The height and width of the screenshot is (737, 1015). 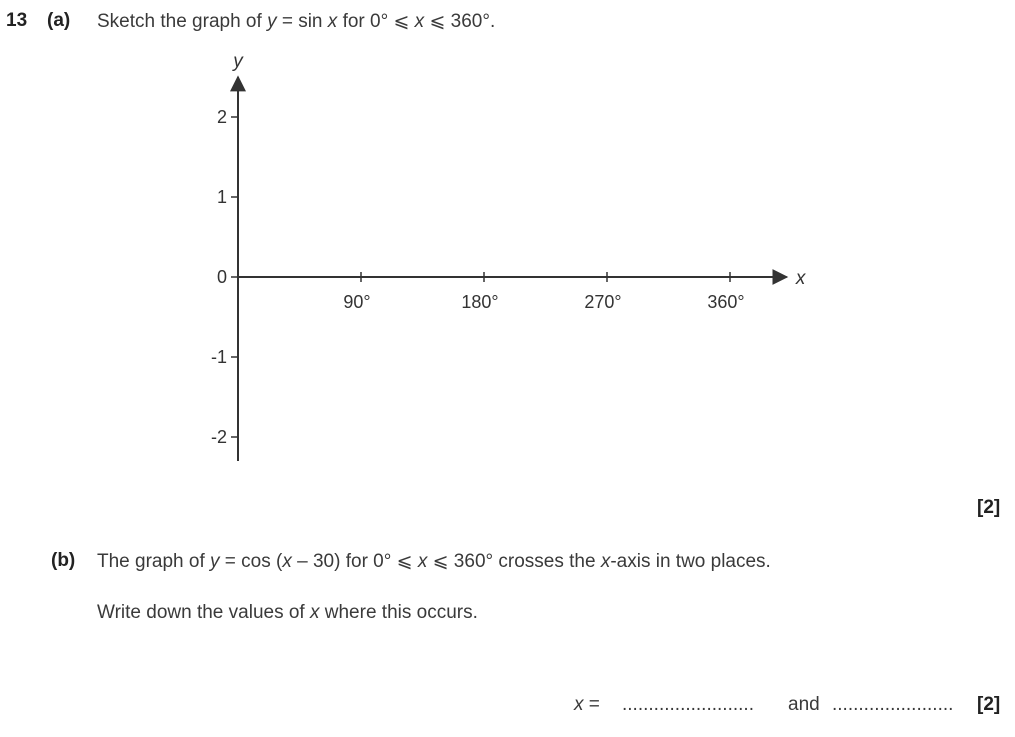 I want to click on part-a-marks: [2], so click(x=989, y=507).